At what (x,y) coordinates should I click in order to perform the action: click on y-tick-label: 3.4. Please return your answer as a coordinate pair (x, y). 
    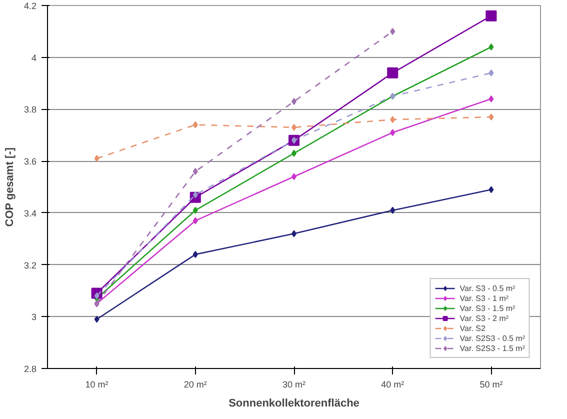
    Looking at the image, I should click on (30, 213).